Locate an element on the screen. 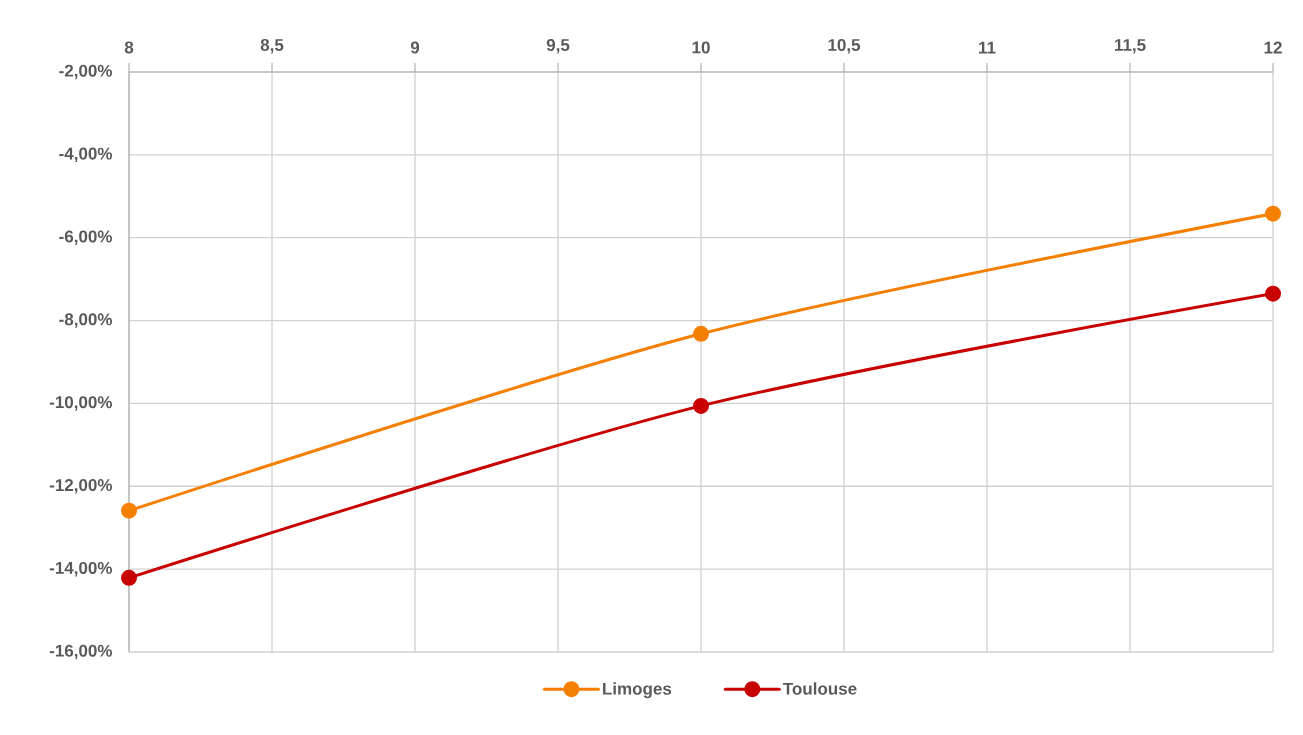  x-tick-label: 8,5 is located at coordinates (272, 46).